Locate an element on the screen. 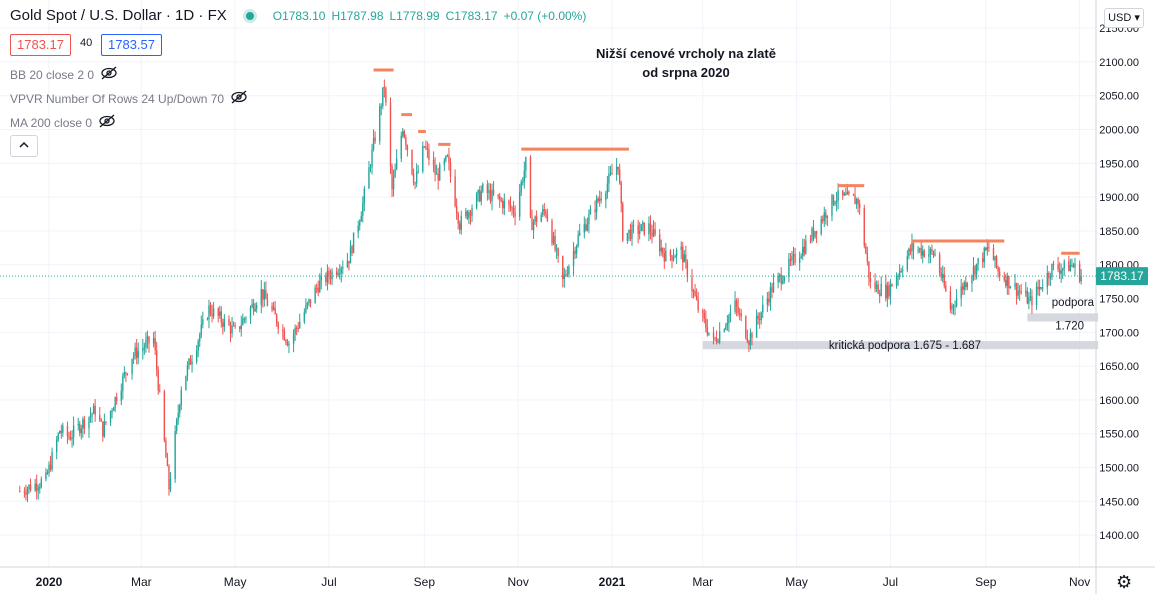 This screenshot has width=1155, height=594. low-value: L1778.99 is located at coordinates (414, 15).